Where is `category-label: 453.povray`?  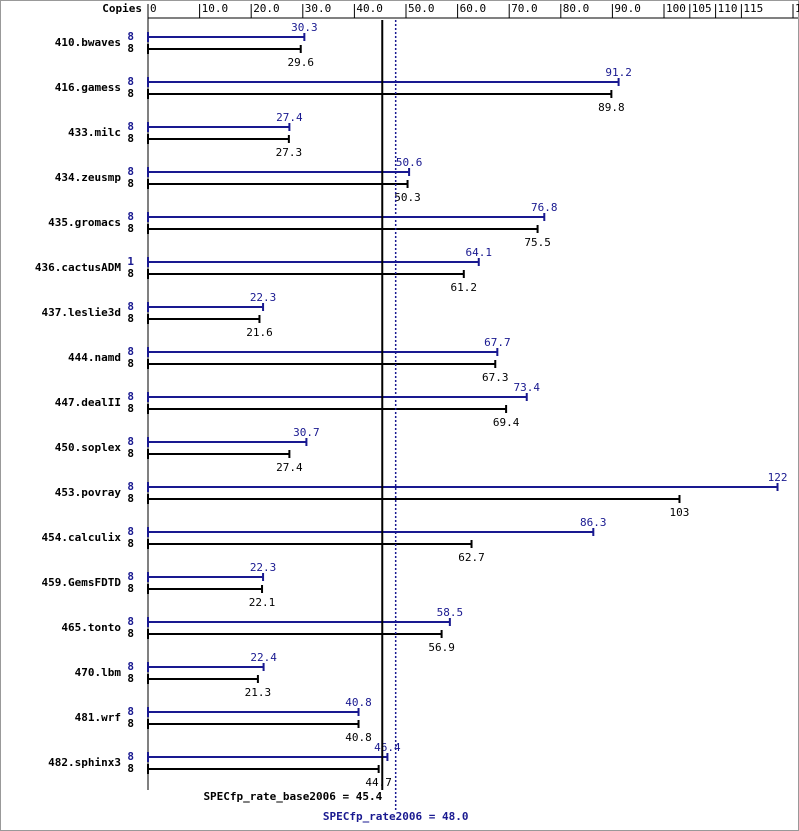
category-label: 453.povray is located at coordinates (88, 492).